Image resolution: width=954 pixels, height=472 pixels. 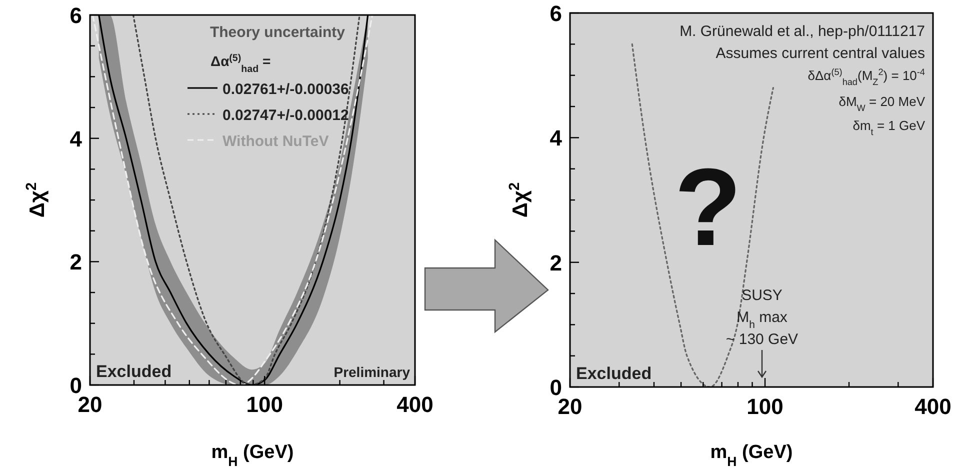 I want to click on annotation: ?, so click(x=708, y=207).